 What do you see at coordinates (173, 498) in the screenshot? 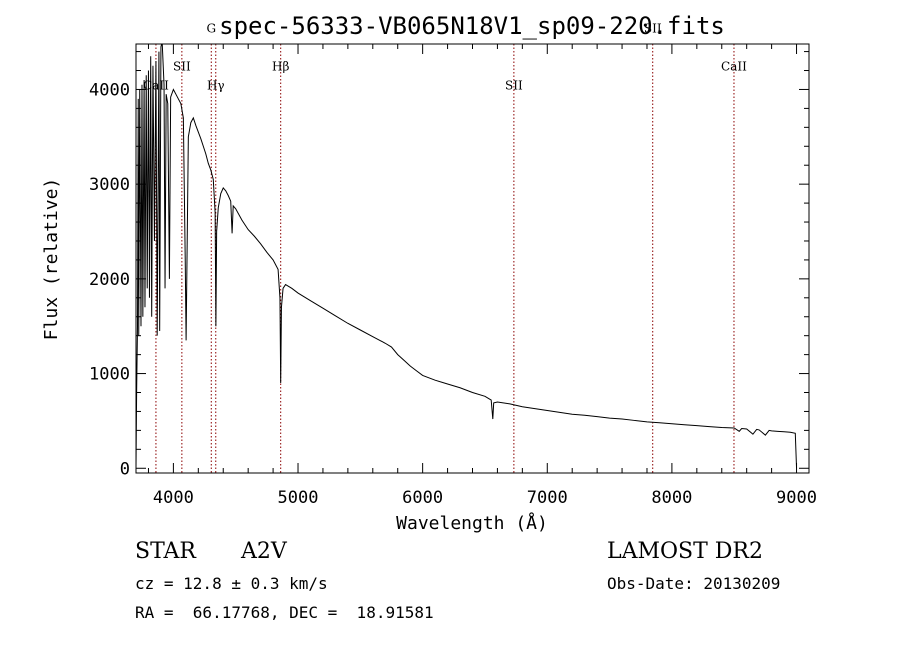
I see `x-tick-label: 4000` at bounding box center [173, 498].